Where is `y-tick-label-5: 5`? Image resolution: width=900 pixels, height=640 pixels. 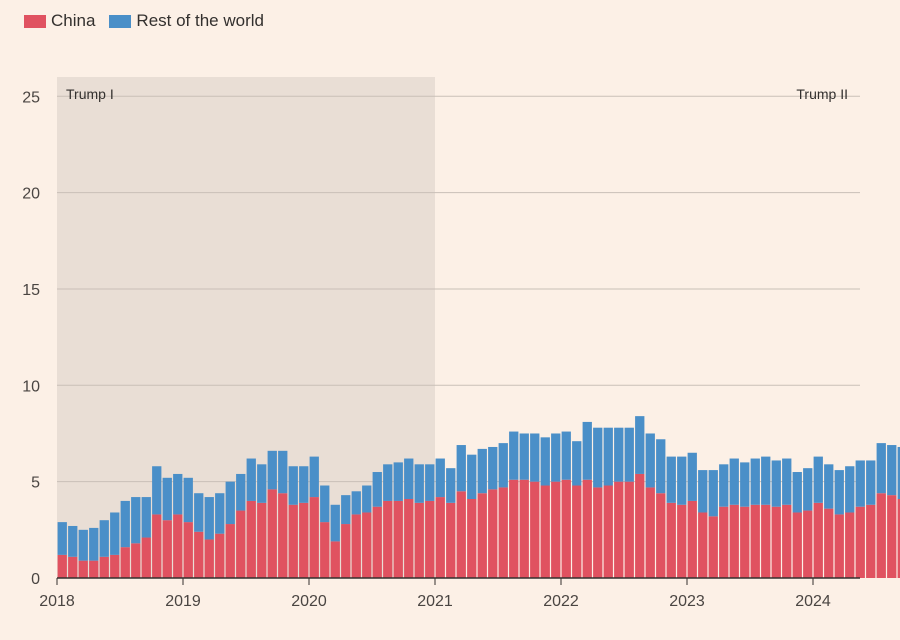
y-tick-label-5: 5 is located at coordinates (35, 483).